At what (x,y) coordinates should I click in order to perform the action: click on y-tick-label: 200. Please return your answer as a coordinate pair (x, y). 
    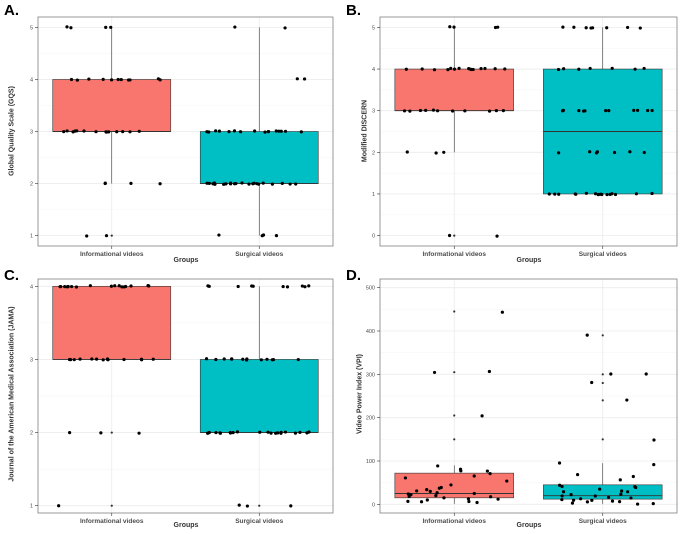
    Looking at the image, I should click on (370, 419).